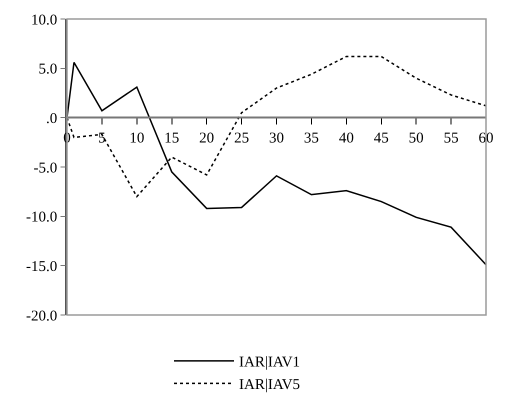 The image size is (506, 412). I want to click on legend-label: IAR|IAV5, so click(269, 385).